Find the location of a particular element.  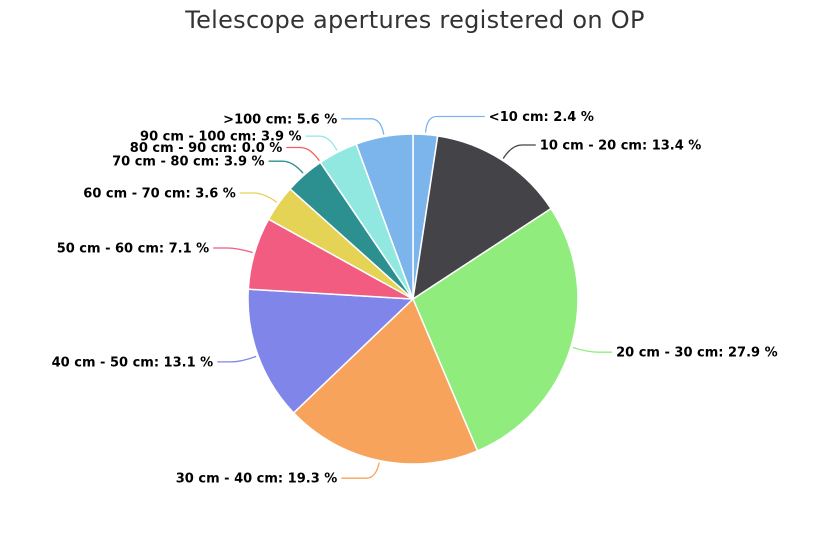

data-label-10-cm-20-cm: 10 cm - 20 cm: 13.4 % is located at coordinates (621, 146).